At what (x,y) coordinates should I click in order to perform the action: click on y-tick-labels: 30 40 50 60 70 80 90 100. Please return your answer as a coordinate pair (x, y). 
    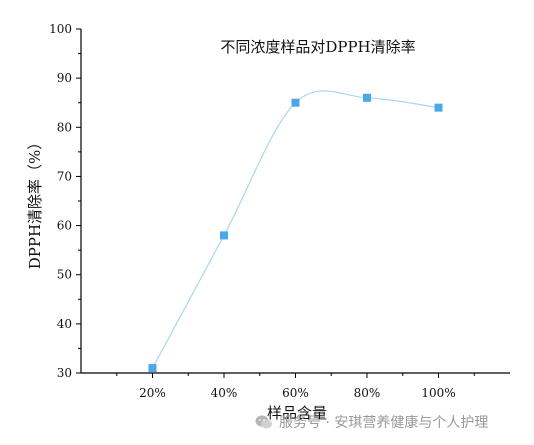
    Looking at the image, I should click on (60, 201).